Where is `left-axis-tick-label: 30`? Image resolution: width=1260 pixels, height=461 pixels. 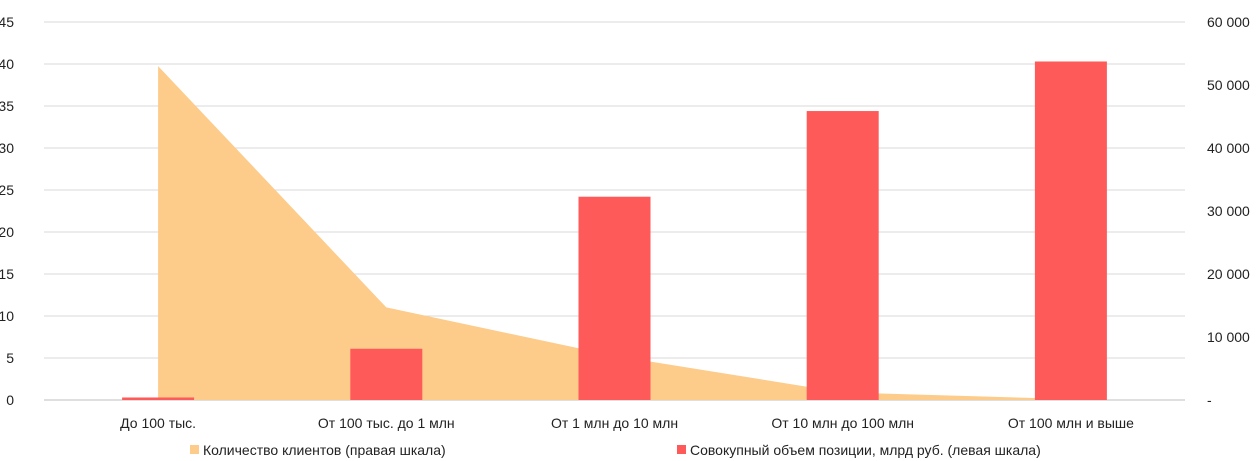
left-axis-tick-label: 30 is located at coordinates (7, 148).